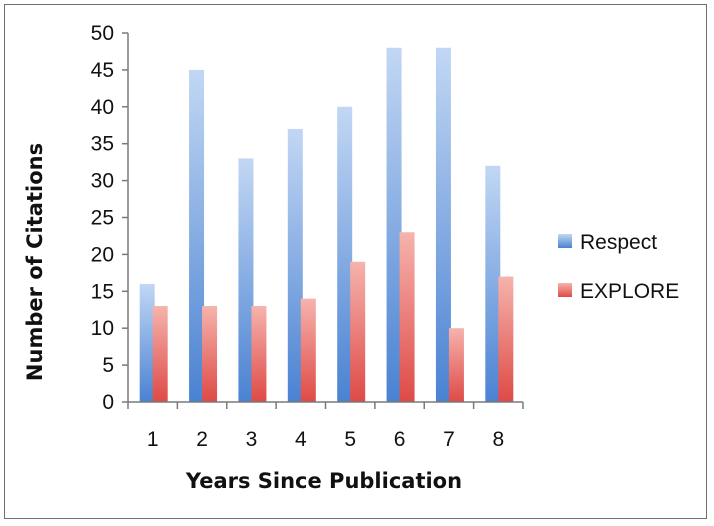 This screenshot has height=526, width=714. I want to click on y-tick-label: 25, so click(102, 218).